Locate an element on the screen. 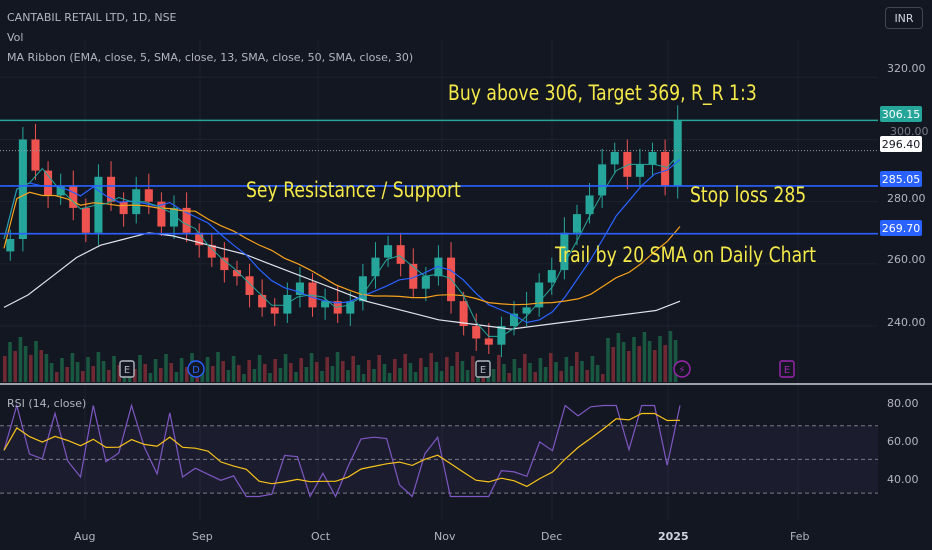 This screenshot has width=932, height=550. rsi-tick-label: 40.00 is located at coordinates (903, 479).